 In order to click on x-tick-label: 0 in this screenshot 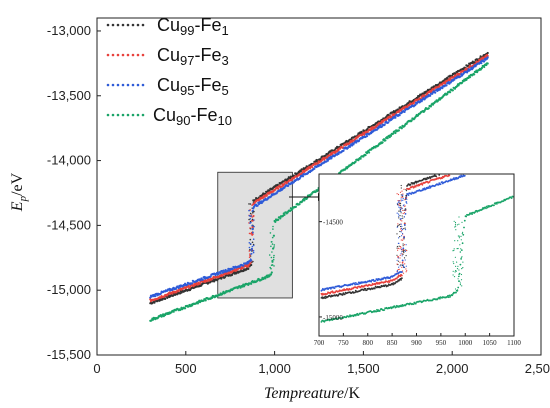, I will do `click(96, 368)`.